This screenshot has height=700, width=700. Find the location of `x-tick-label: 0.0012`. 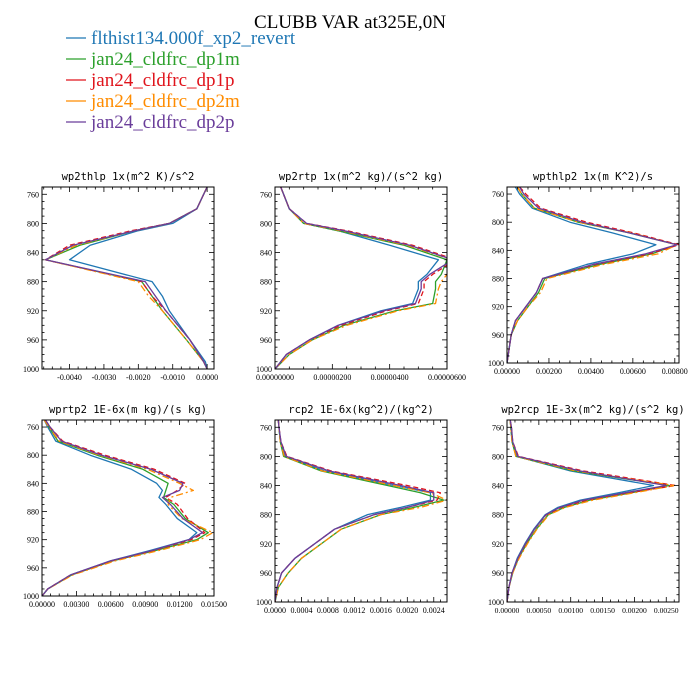

x-tick-label: 0.0012 is located at coordinates (354, 610).